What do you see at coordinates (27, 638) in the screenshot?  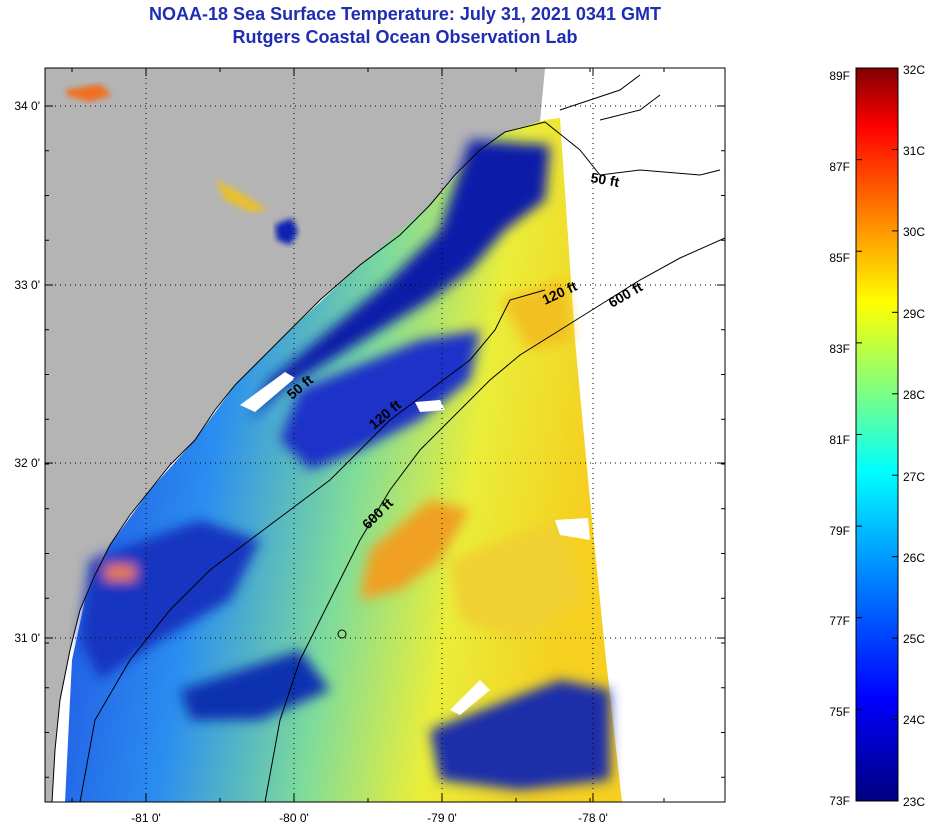 I see `lat-label: 31 0'` at bounding box center [27, 638].